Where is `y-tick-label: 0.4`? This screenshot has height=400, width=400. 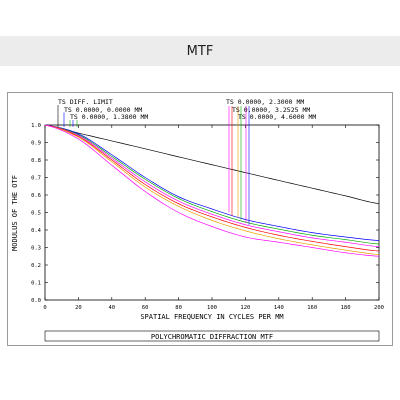
y-tick-label: 0.4 is located at coordinates (36, 231).